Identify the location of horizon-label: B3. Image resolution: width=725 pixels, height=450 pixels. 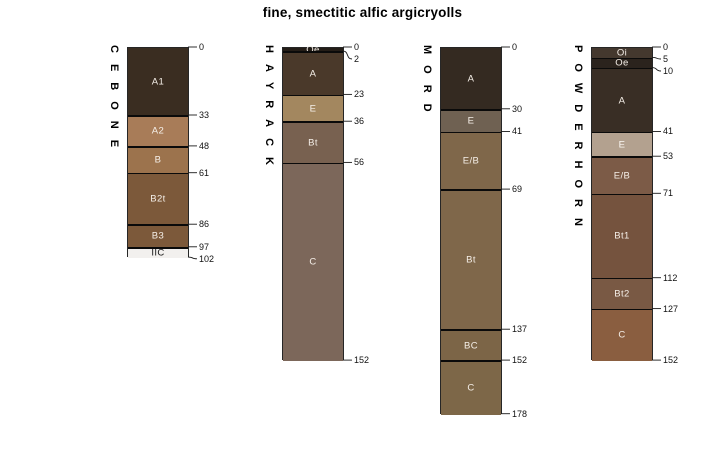
(158, 236).